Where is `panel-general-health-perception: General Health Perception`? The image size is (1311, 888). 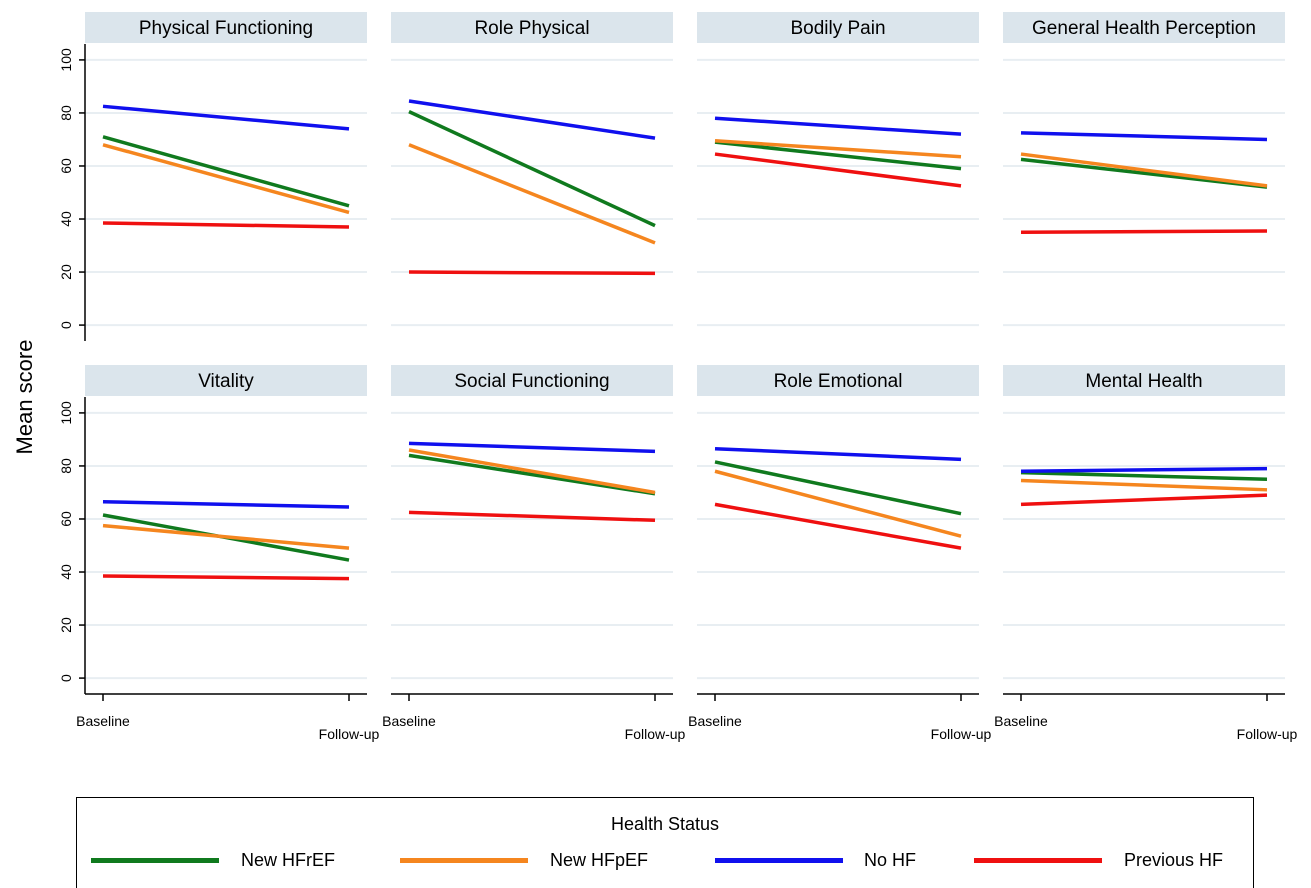
panel-general-health-perception: General Health Perception is located at coordinates (1144, 168).